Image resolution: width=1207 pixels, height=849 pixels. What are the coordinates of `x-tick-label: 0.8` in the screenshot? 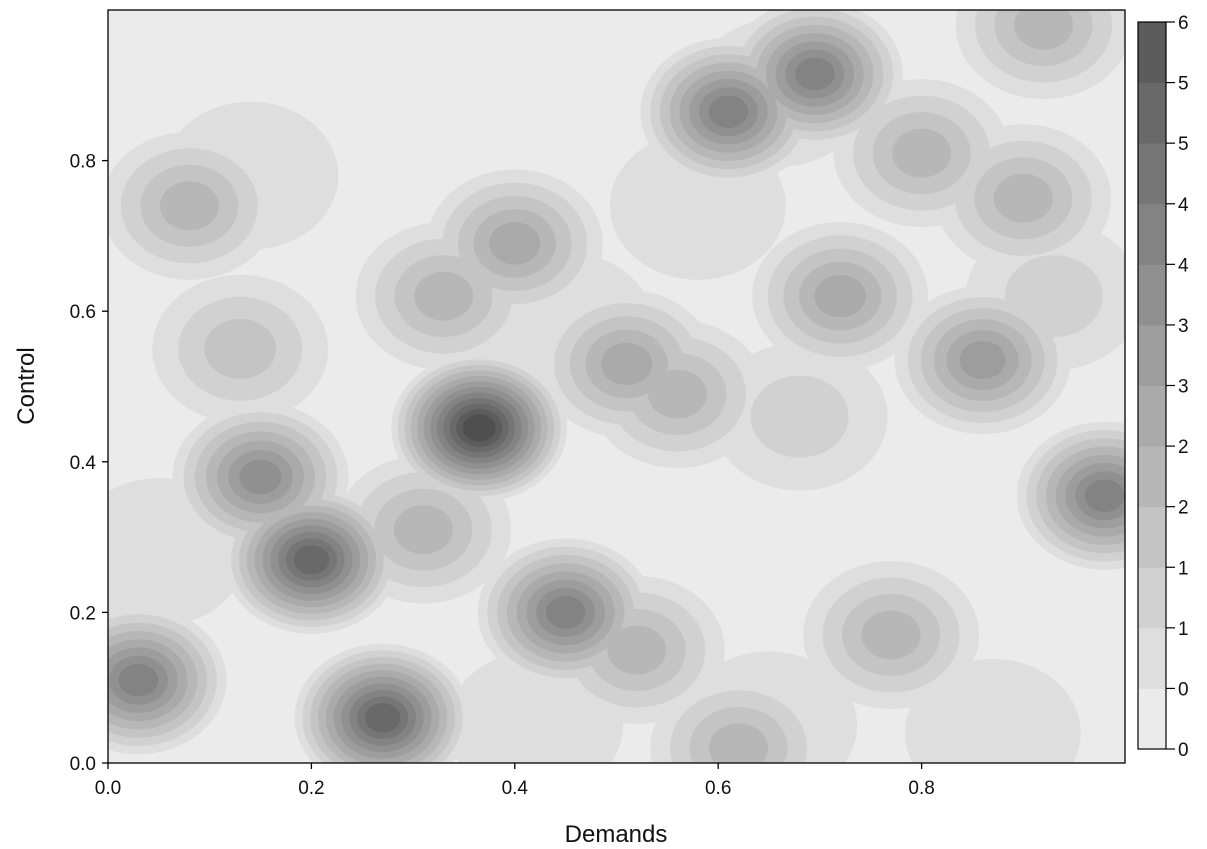 It's located at (921, 788).